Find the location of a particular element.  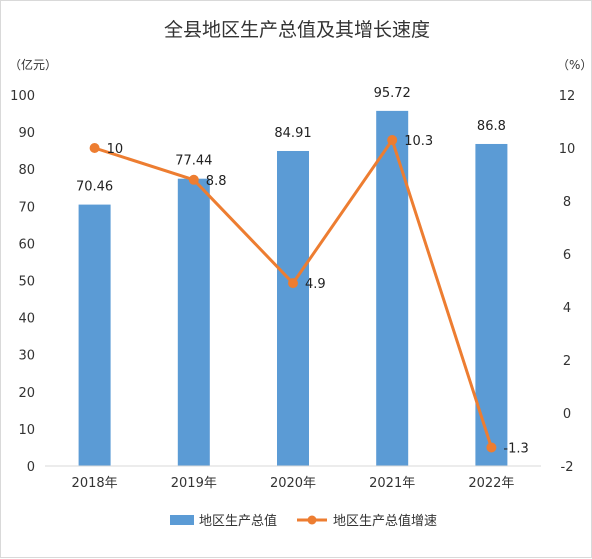

left-axis-tick-label: 70 is located at coordinates (26, 207).